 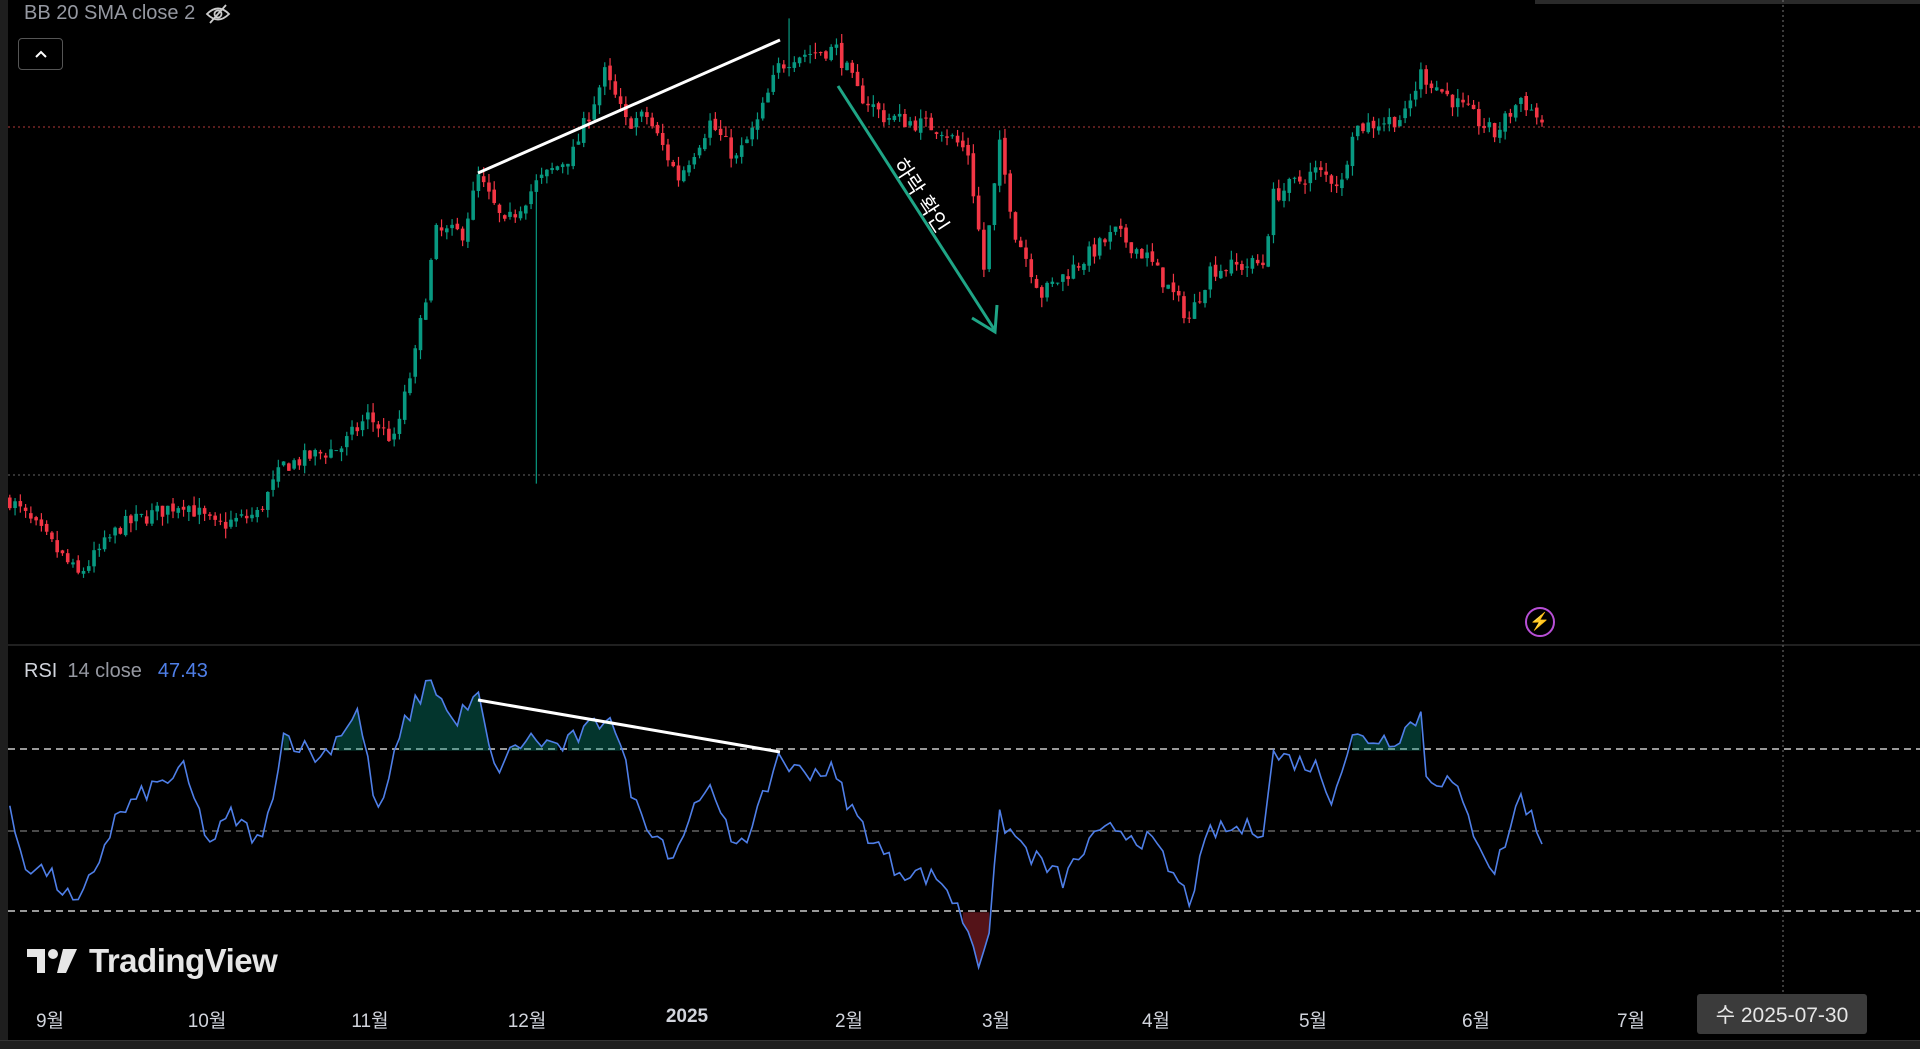 I want to click on time-axis-label: 11월, so click(x=370, y=1021).